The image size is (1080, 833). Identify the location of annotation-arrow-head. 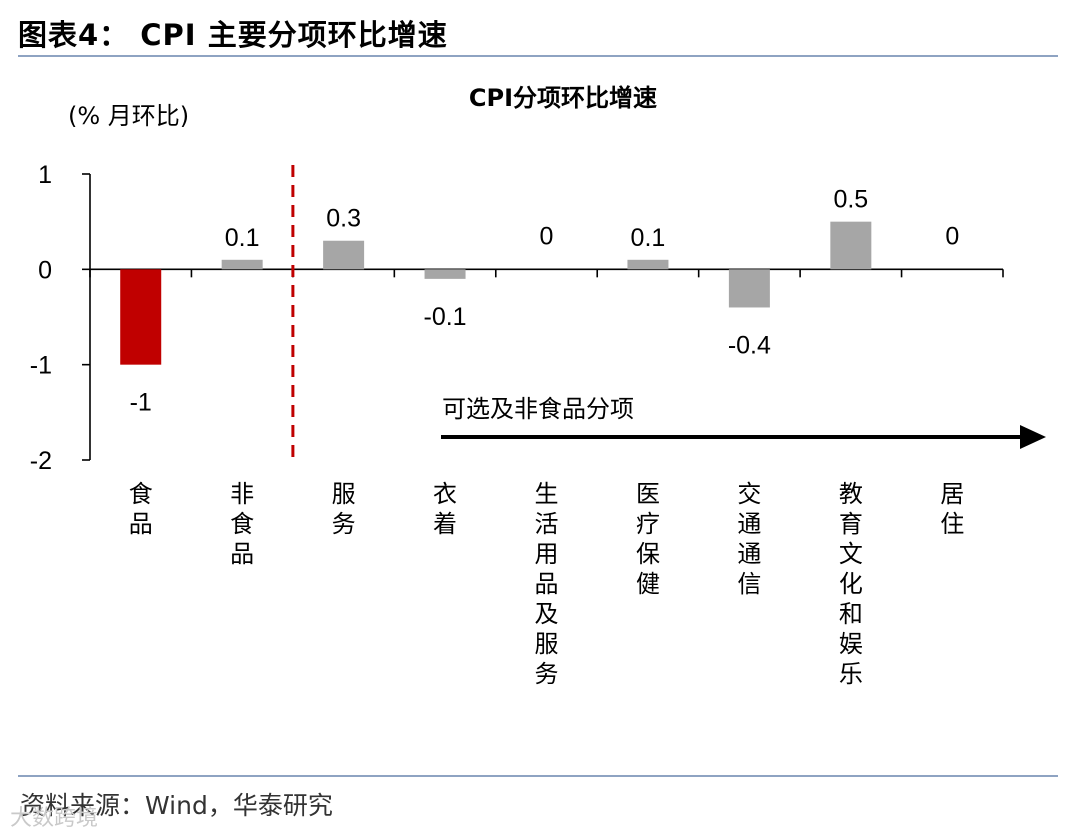
(1033, 437).